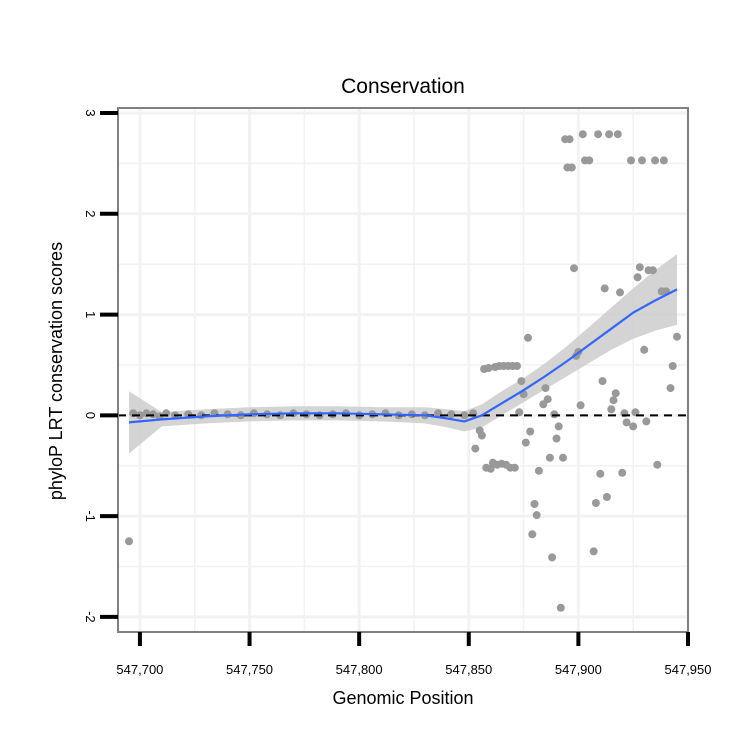 This screenshot has height=750, width=750. I want to click on y-tick-label: -2, so click(90, 617).